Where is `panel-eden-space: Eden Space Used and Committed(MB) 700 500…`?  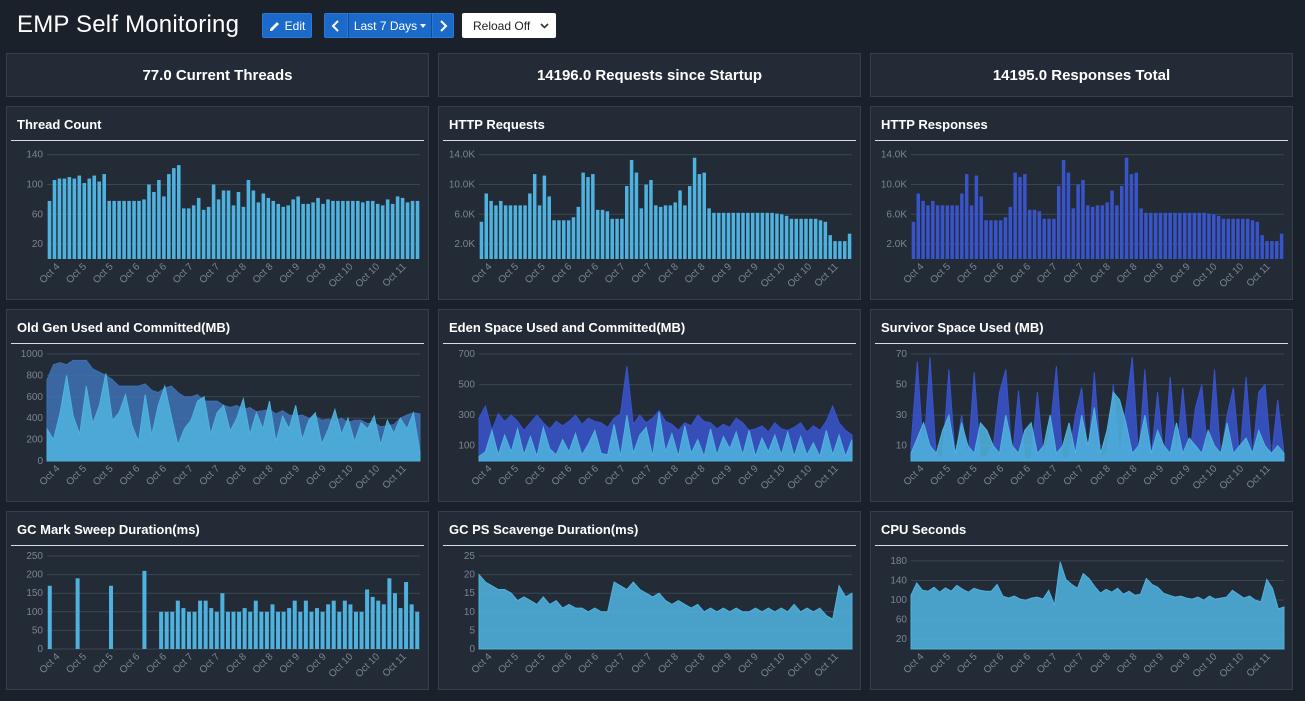 panel-eden-space: Eden Space Used and Committed(MB) 700 500… is located at coordinates (649, 405).